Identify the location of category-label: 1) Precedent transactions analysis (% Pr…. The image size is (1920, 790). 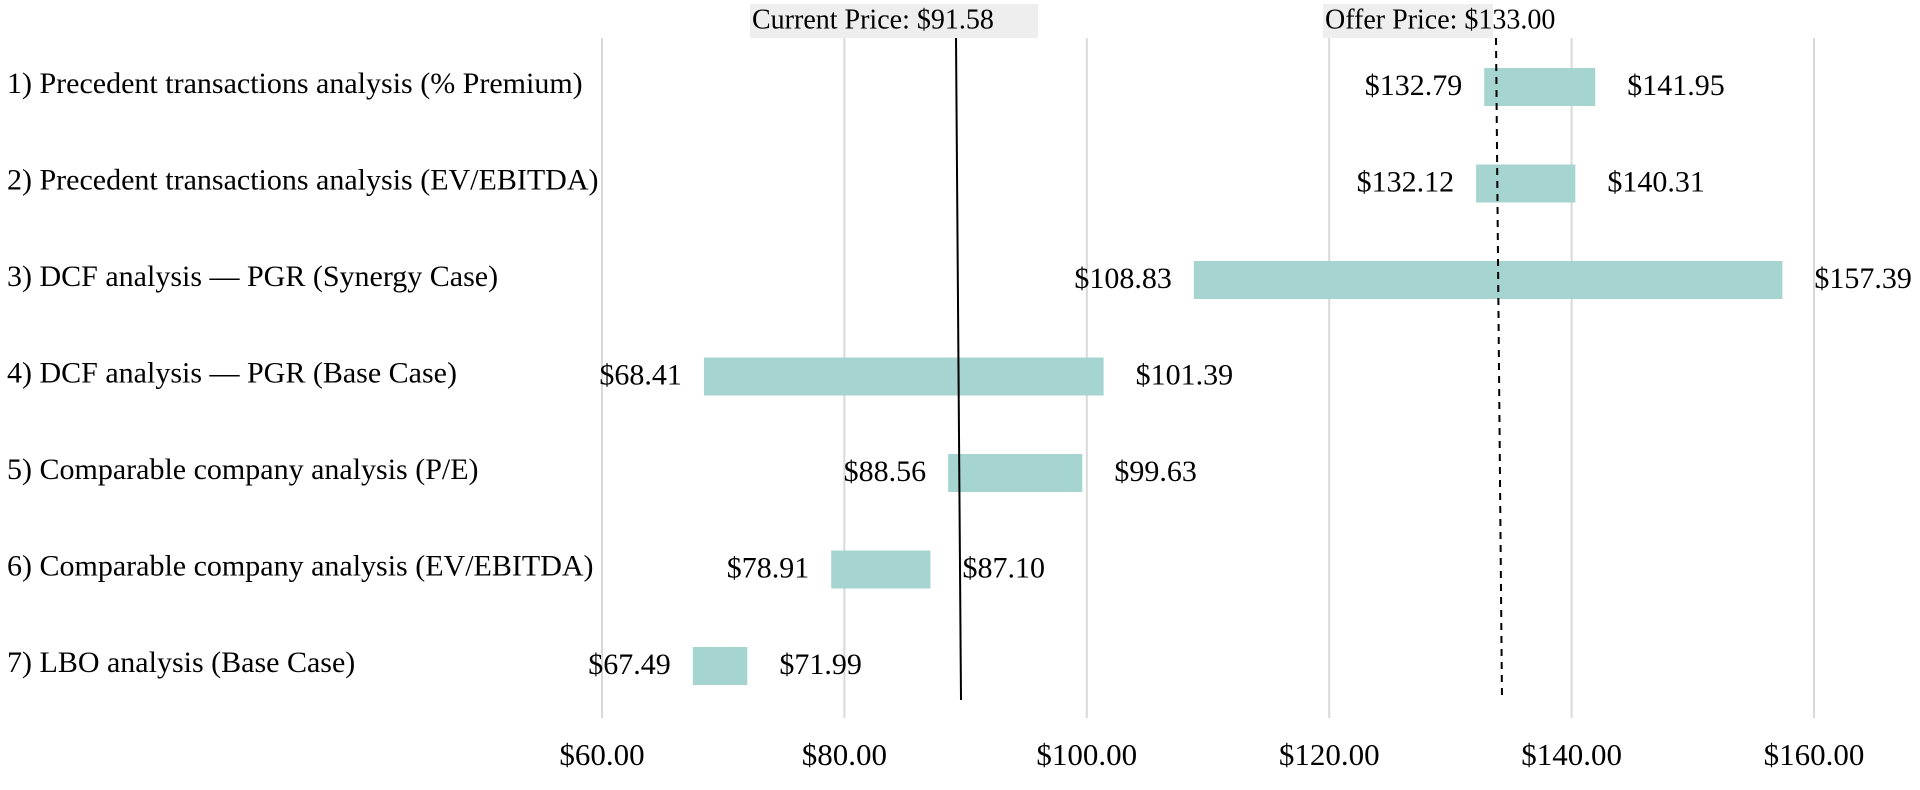
(295, 83).